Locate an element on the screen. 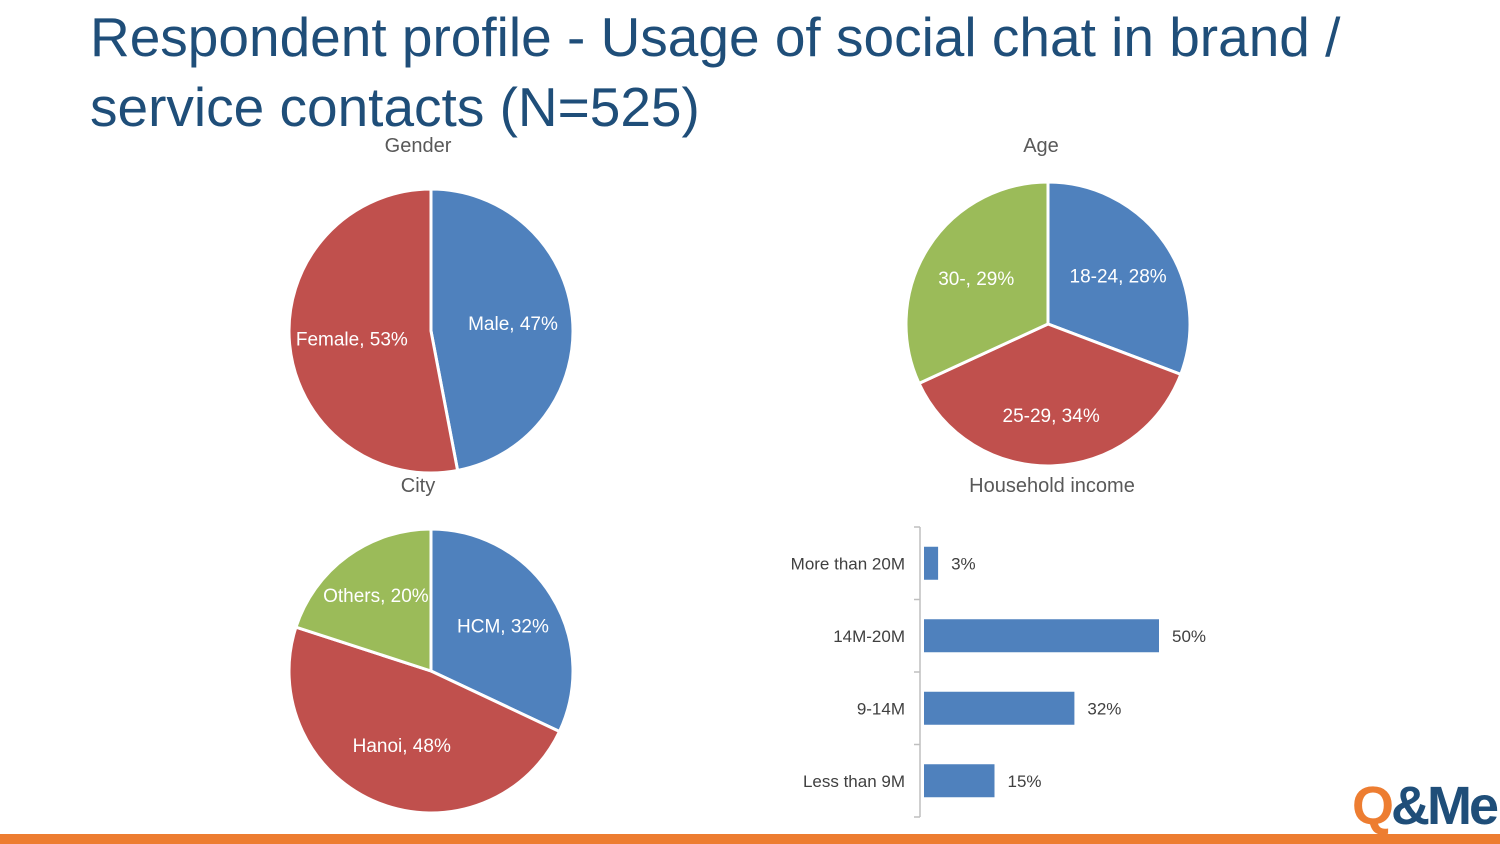  gender-slice-male is located at coordinates (502, 330).